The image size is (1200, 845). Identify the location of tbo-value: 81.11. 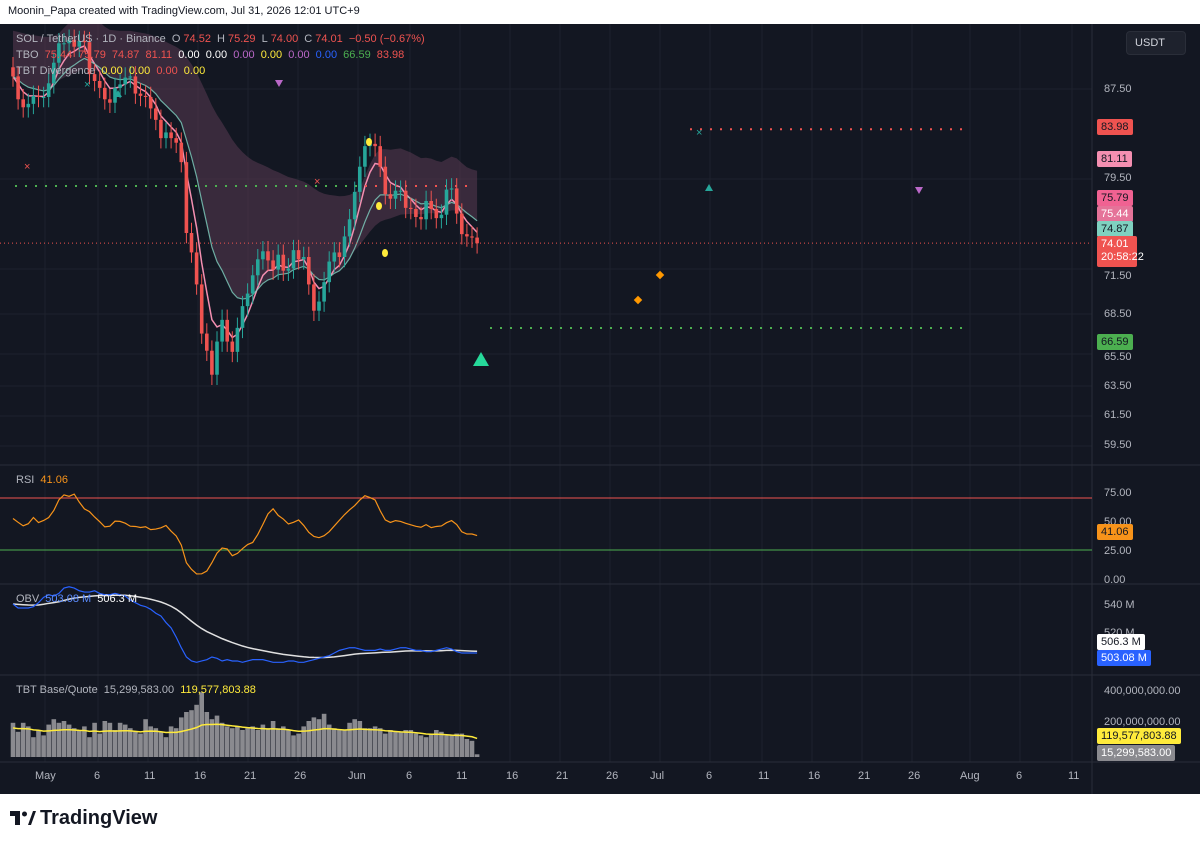
(159, 55).